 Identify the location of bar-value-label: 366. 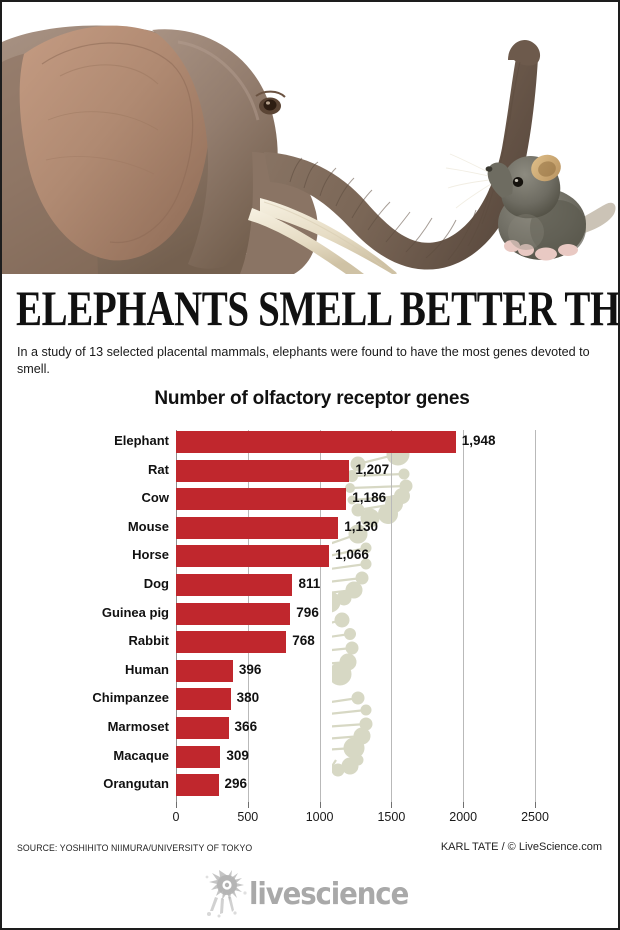
(246, 726).